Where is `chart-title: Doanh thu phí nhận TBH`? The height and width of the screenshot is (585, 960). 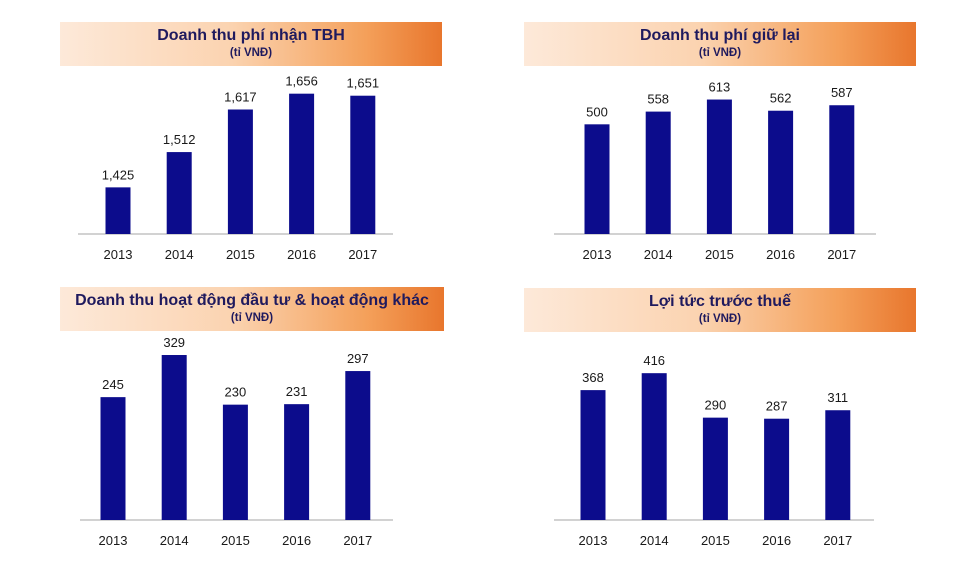 chart-title: Doanh thu phí nhận TBH is located at coordinates (251, 35).